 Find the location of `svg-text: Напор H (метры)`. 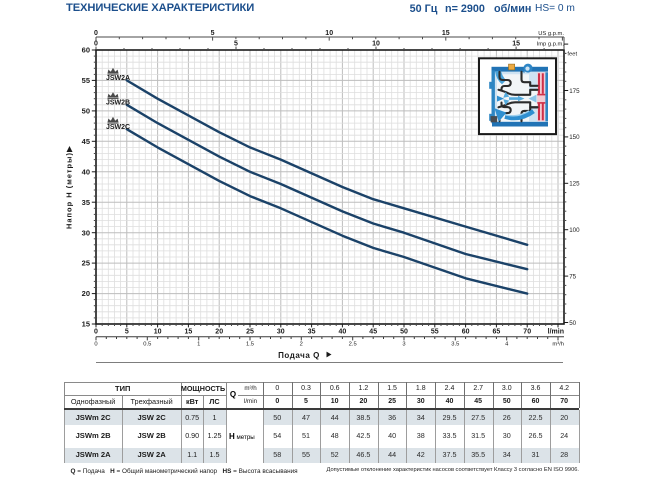

svg-text: Напор H (метры) is located at coordinates (69, 190).